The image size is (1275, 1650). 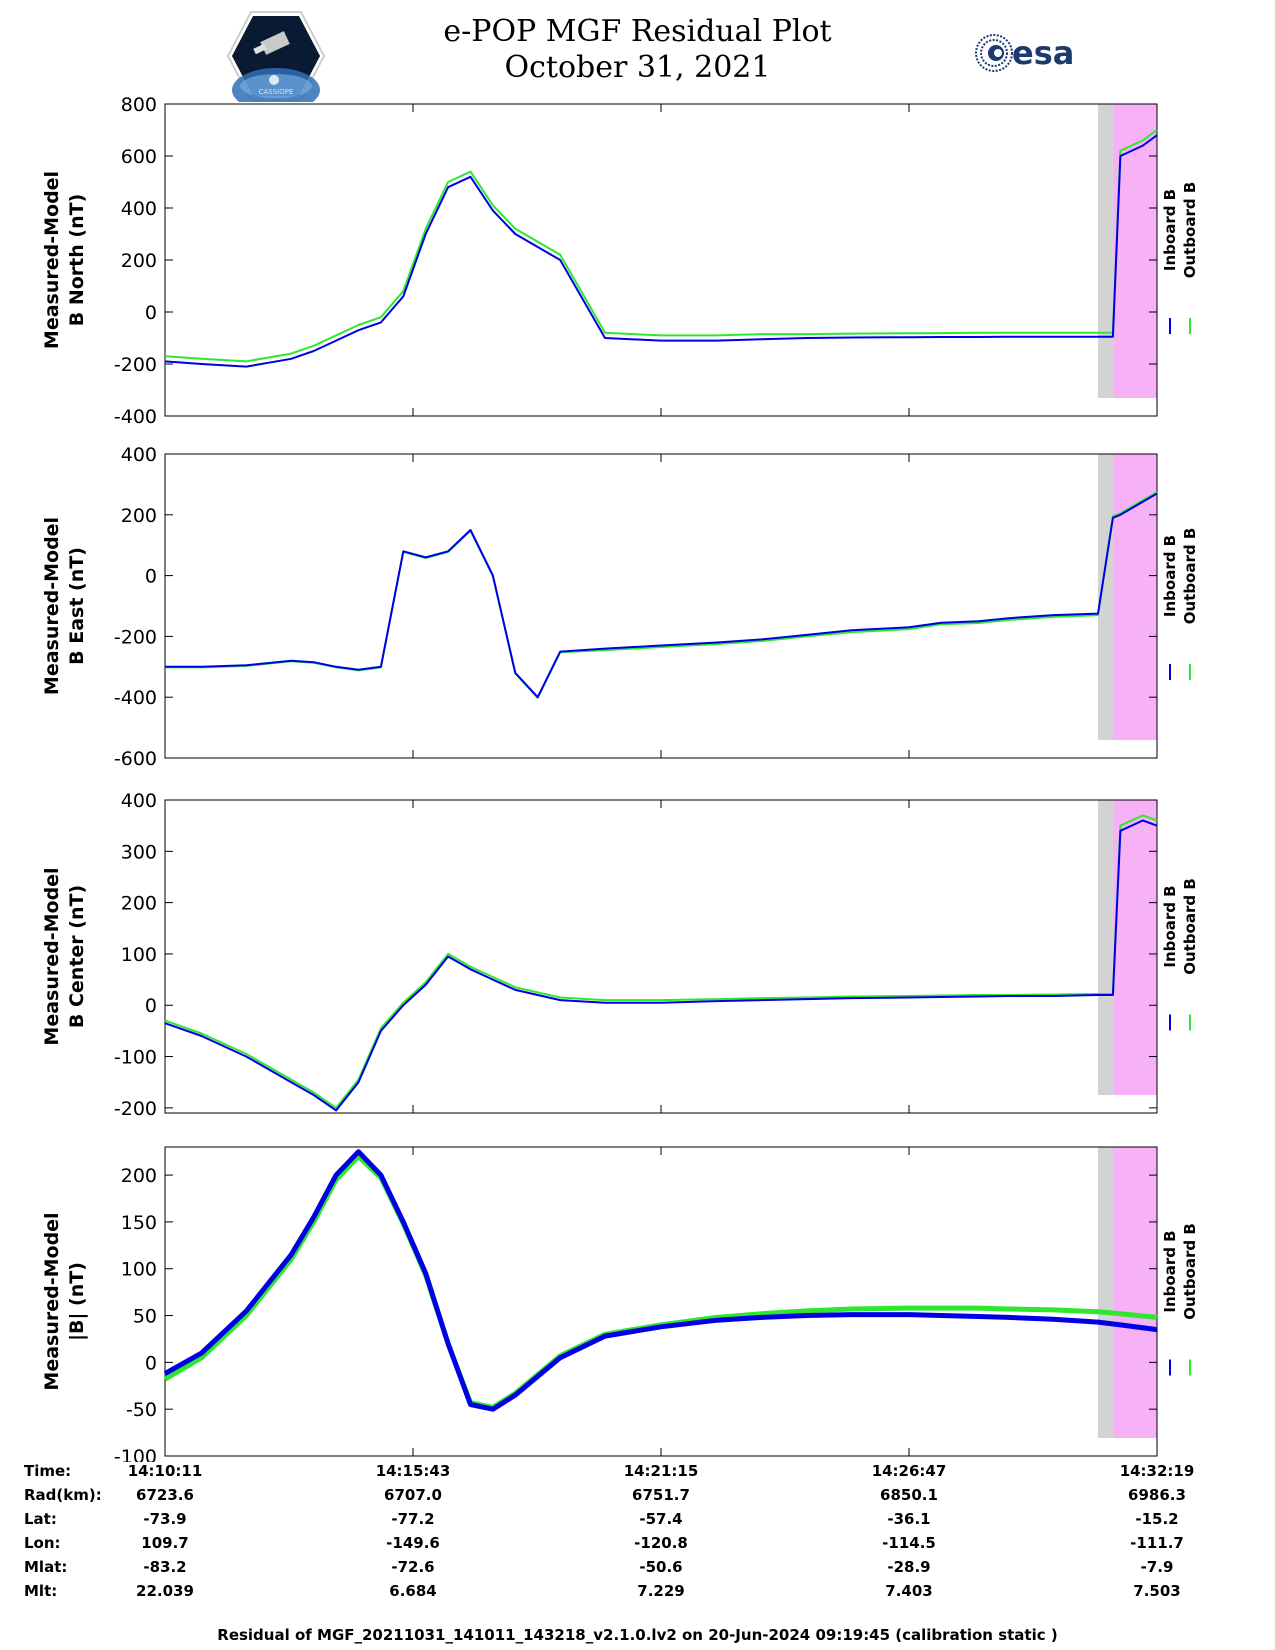 I want to click on ephemeris-cell: -15.2, so click(x=1157, y=1519).